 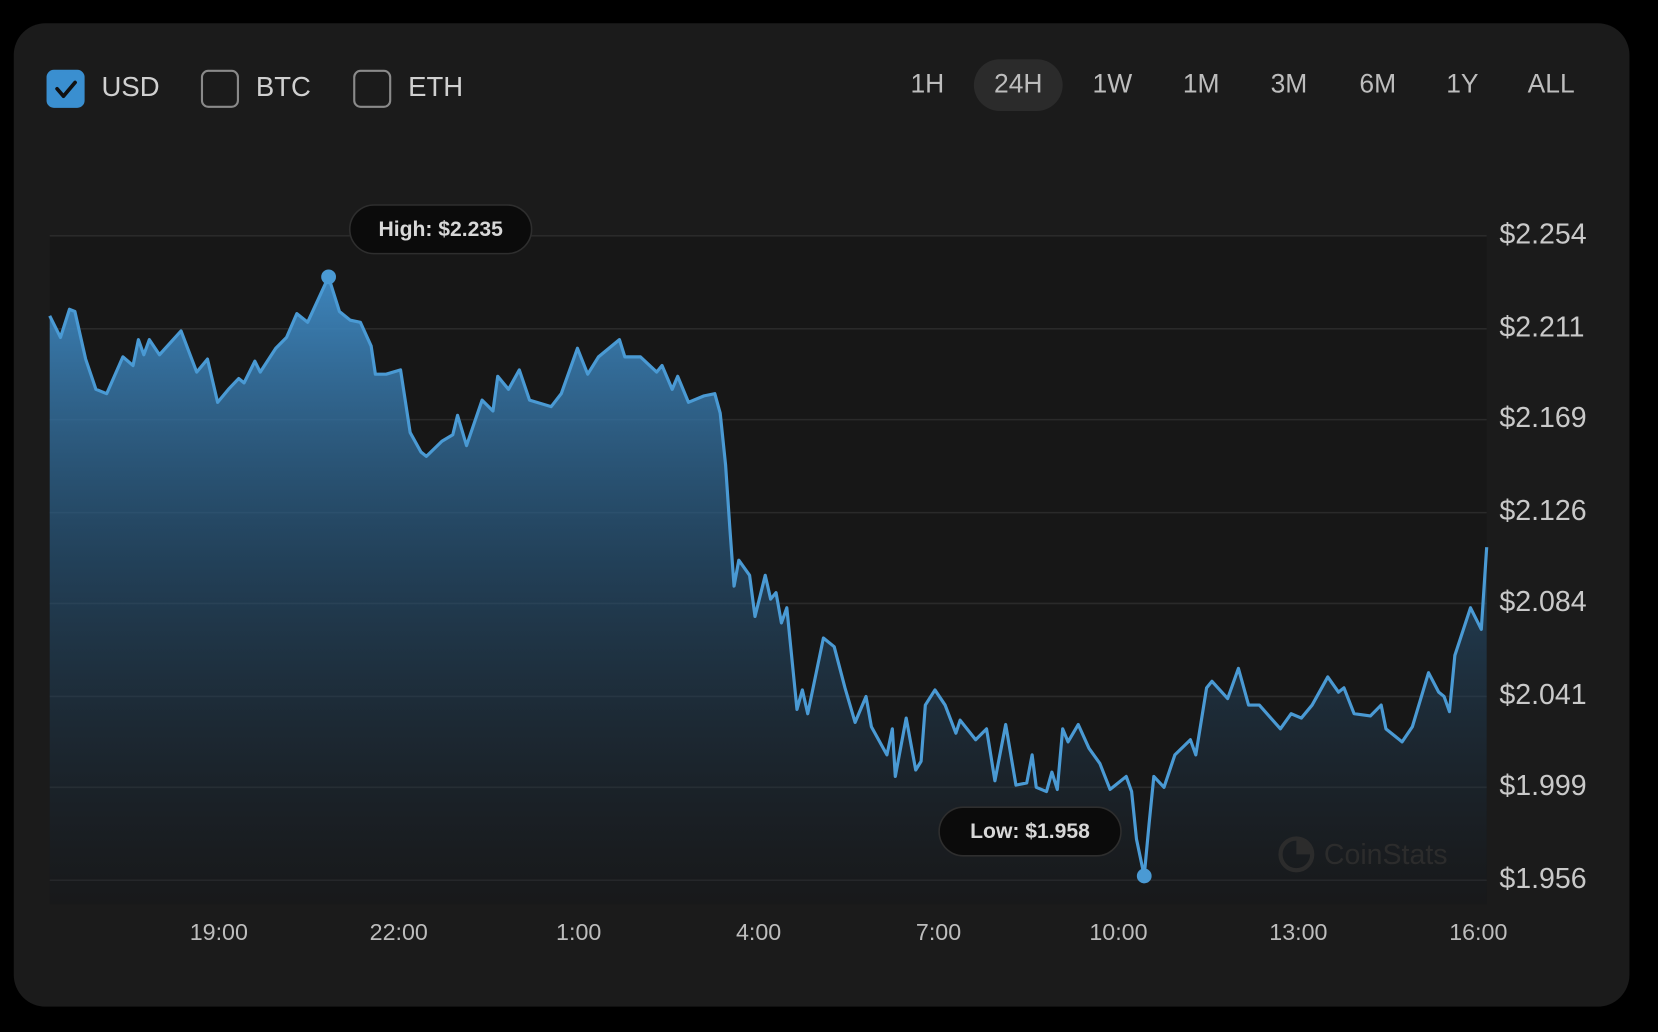 What do you see at coordinates (131, 86) in the screenshot?
I see `currency-label: USD` at bounding box center [131, 86].